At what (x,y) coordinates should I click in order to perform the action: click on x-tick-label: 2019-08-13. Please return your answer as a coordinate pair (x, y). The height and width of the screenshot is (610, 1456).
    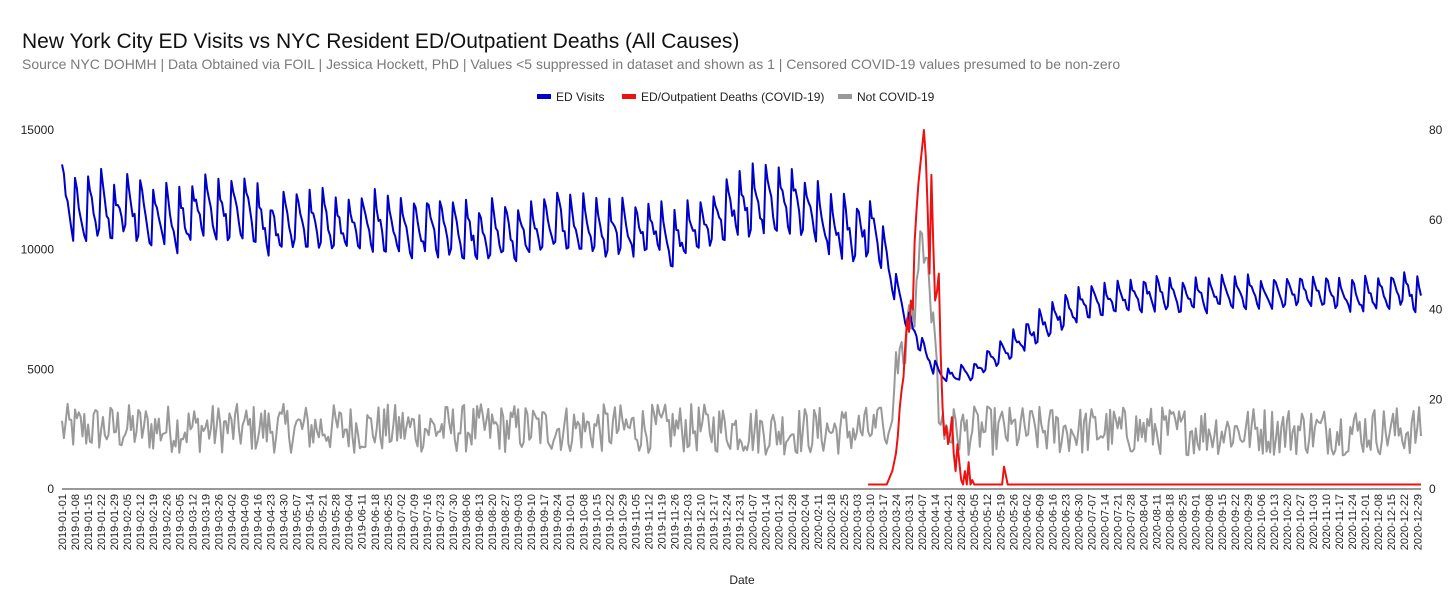
    Looking at the image, I should click on (480, 522).